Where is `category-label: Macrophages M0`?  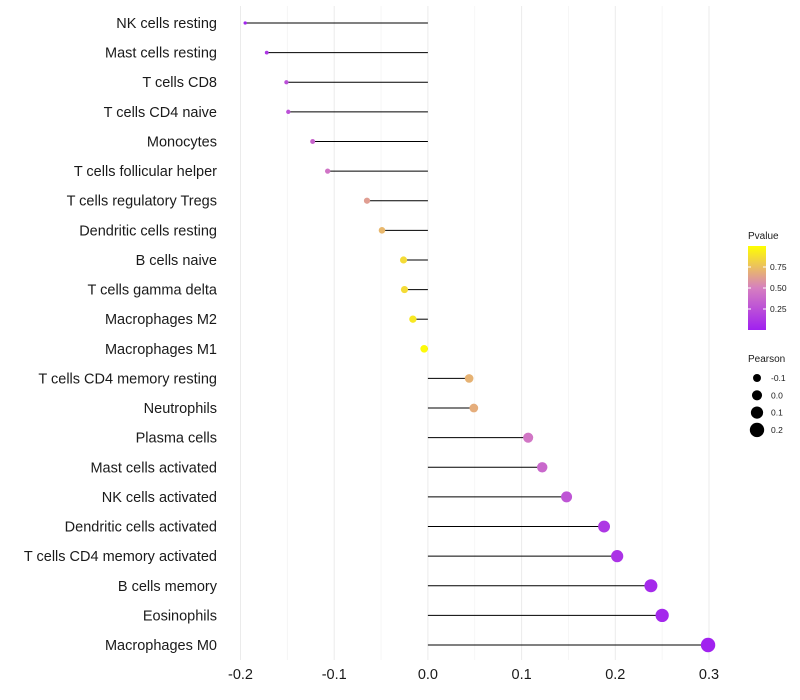
category-label: Macrophages M0 is located at coordinates (161, 646).